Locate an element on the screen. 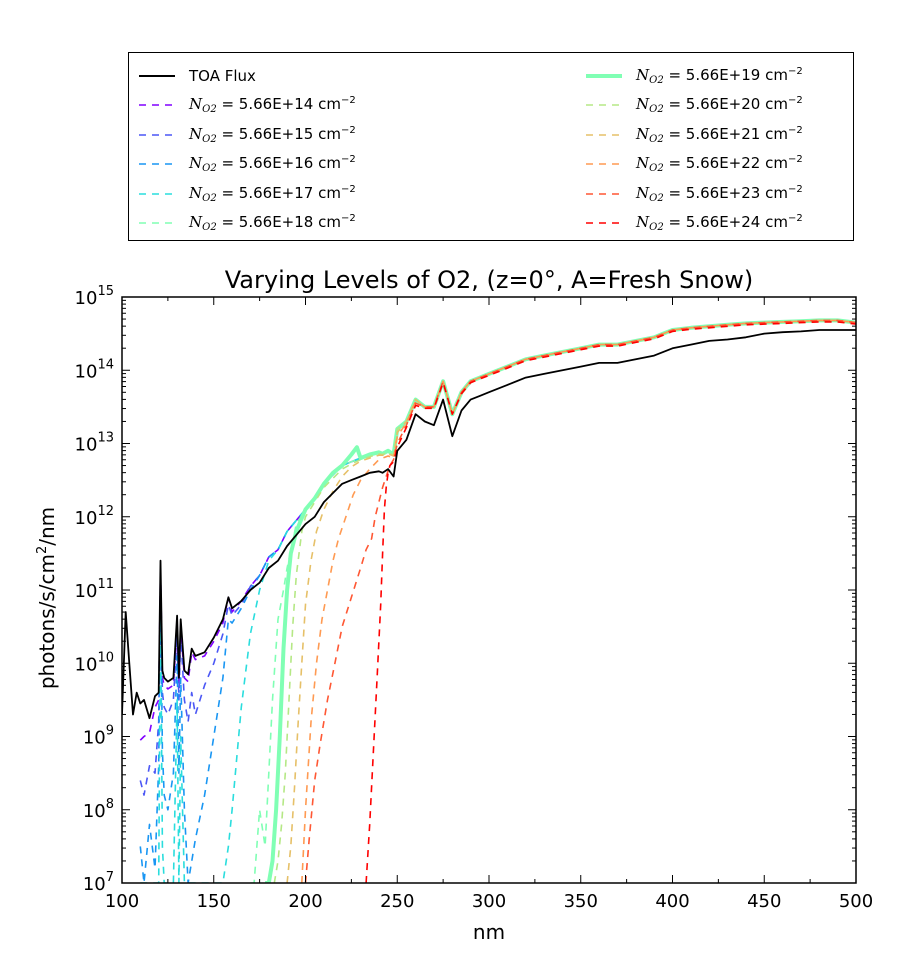 This screenshot has width=899, height=970. legend-label-5.66E+16: NO2 = 5.66E+16 cm−2 is located at coordinates (272, 164).